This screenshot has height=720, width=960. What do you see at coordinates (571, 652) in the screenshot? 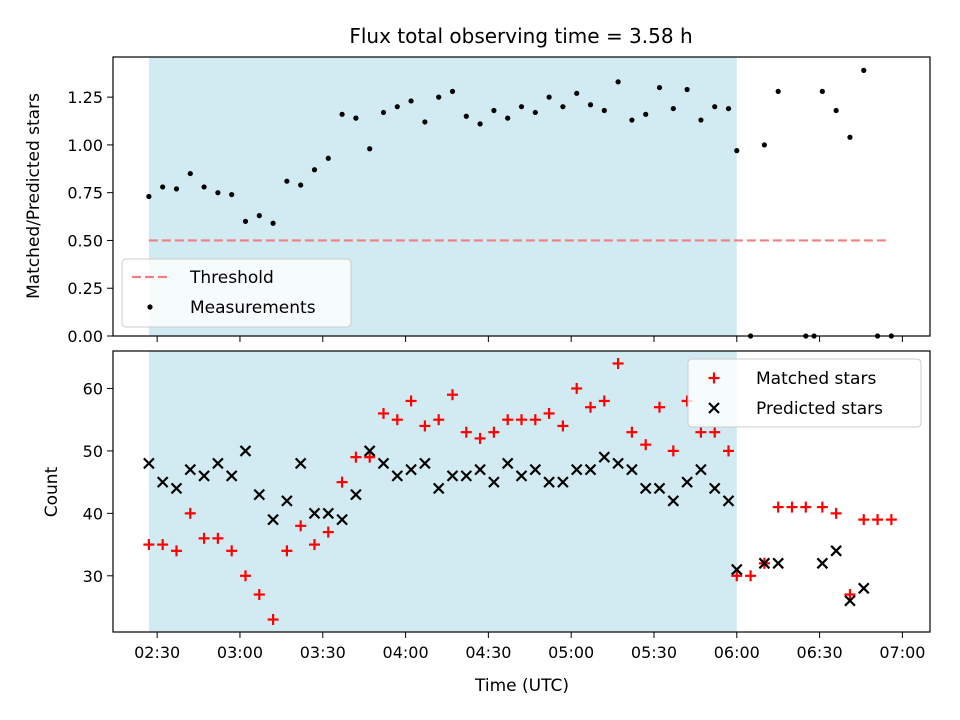
I see `x-tick-label: 05:00` at bounding box center [571, 652].